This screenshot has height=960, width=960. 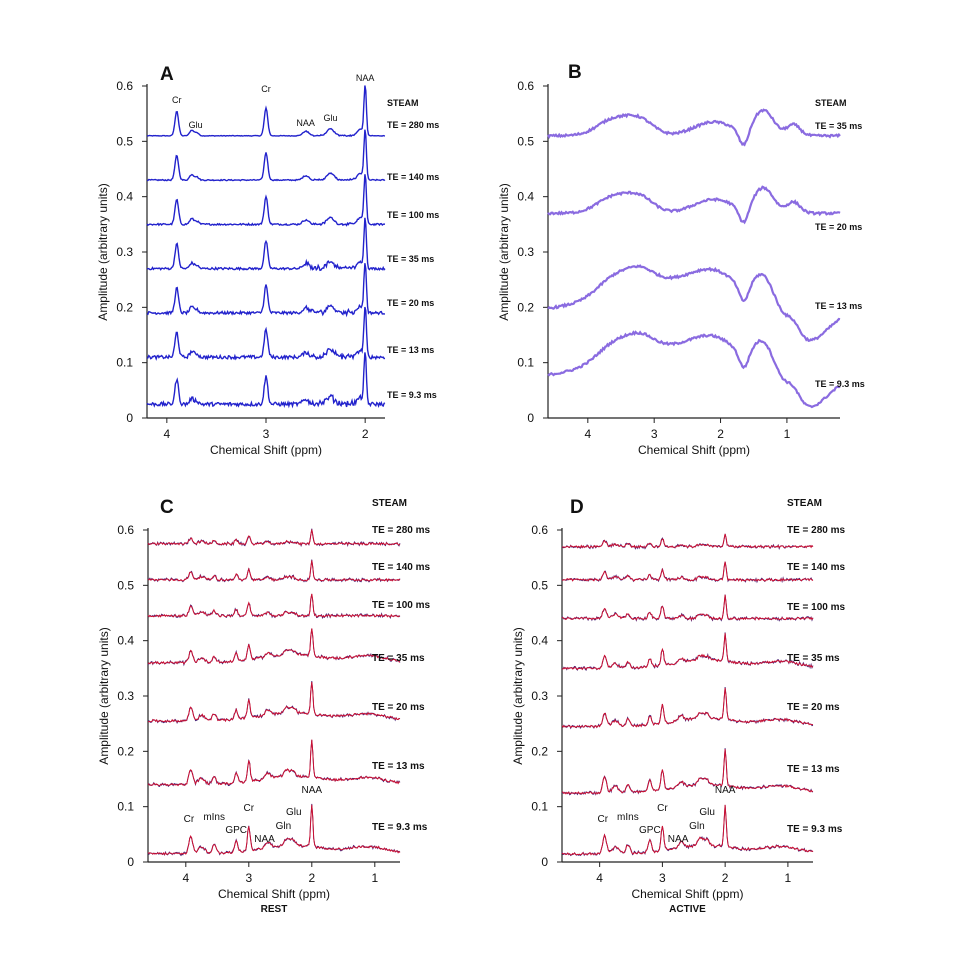 What do you see at coordinates (236, 830) in the screenshot?
I see `peak-annotation: GPC` at bounding box center [236, 830].